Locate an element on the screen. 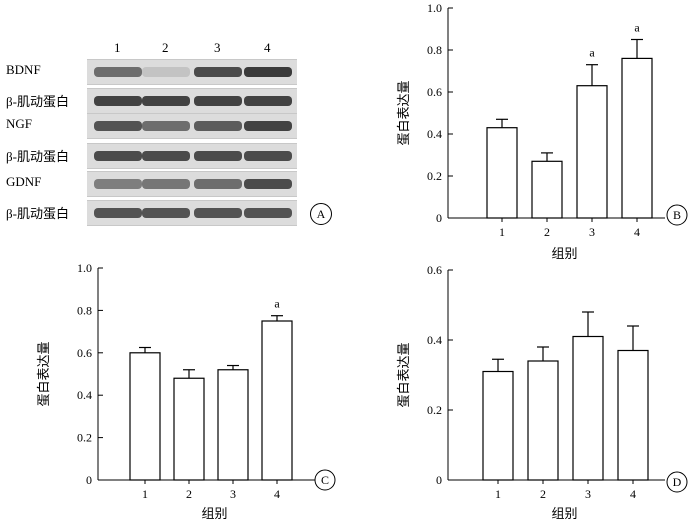  panel-letter: C is located at coordinates (325, 480).